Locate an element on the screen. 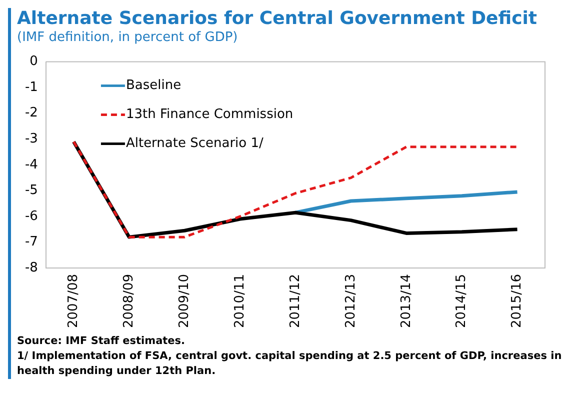 The width and height of the screenshot is (574, 416). x-tick-label: 2010/11 is located at coordinates (240, 301).